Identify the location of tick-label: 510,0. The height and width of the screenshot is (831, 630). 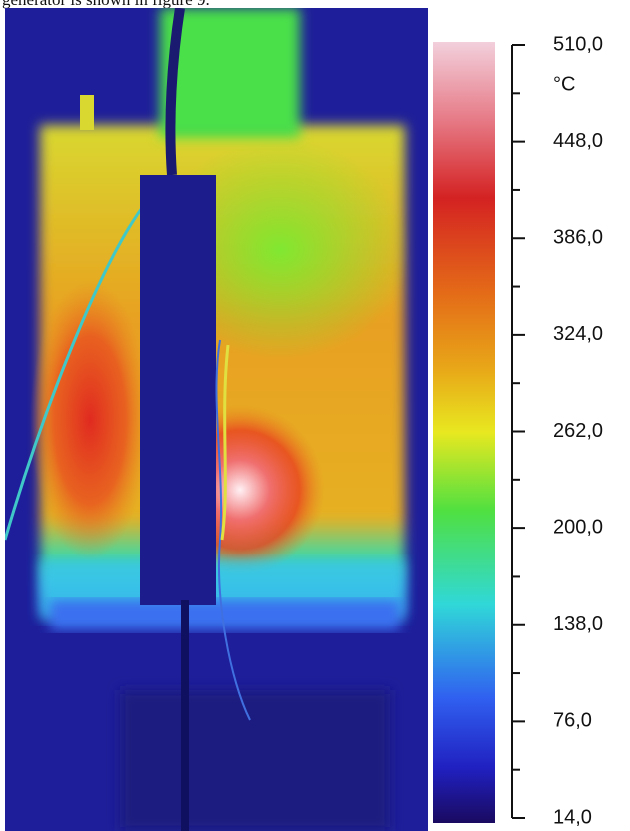
(578, 44).